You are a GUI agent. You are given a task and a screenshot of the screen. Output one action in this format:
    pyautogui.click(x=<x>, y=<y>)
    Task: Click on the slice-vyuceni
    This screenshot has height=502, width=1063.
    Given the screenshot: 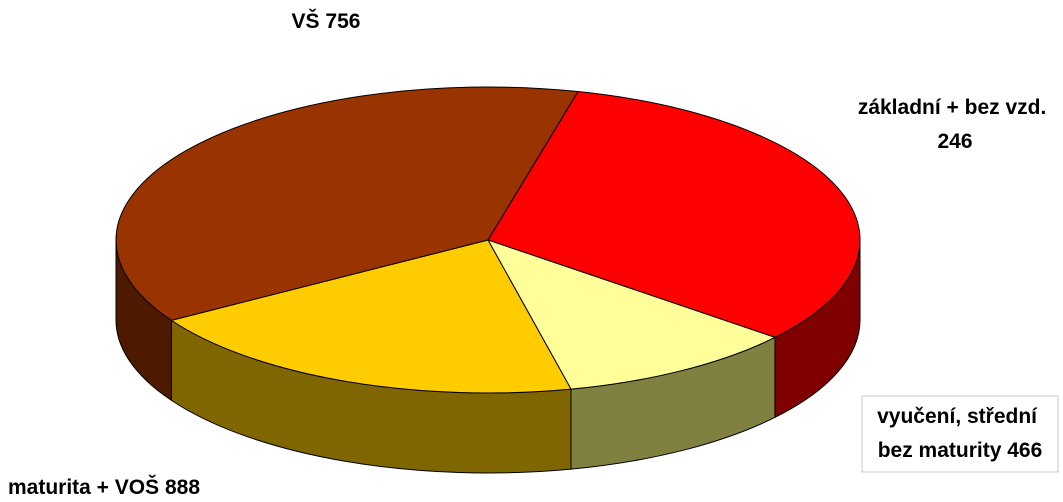 What is the action you would take?
    pyautogui.click(x=371, y=316)
    